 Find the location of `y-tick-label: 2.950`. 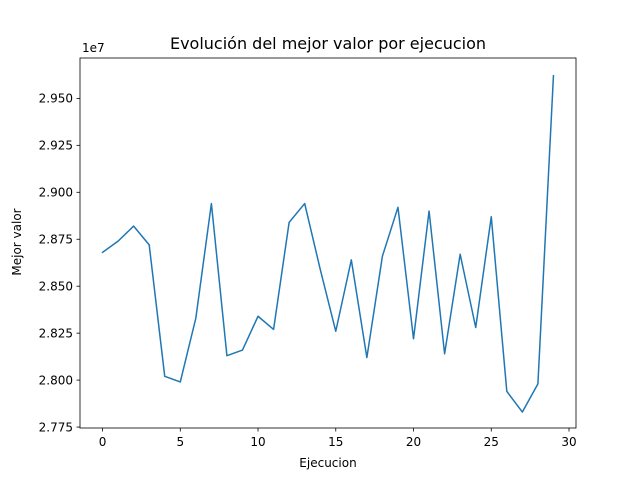

y-tick-label: 2.950 is located at coordinates (56, 99).